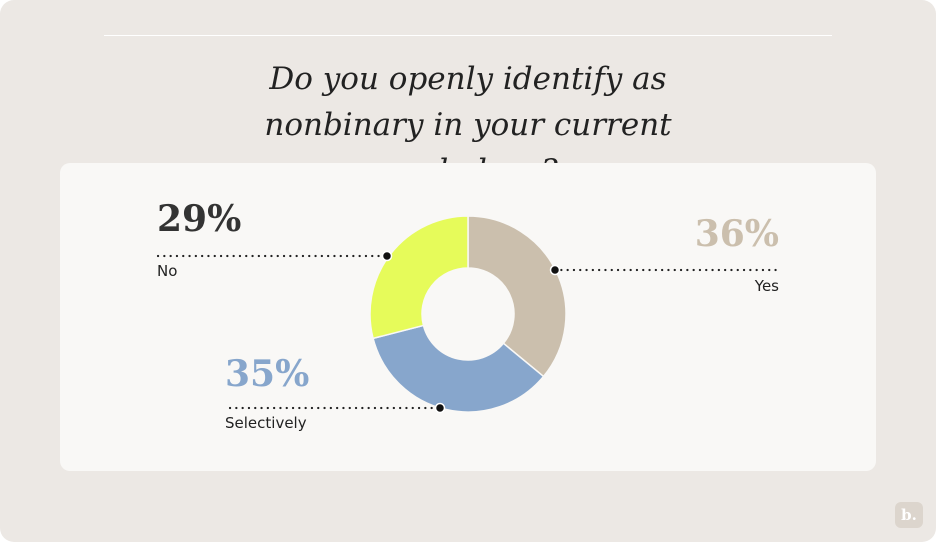 The height and width of the screenshot is (542, 936). What do you see at coordinates (909, 515) in the screenshot?
I see `logo: b.` at bounding box center [909, 515].